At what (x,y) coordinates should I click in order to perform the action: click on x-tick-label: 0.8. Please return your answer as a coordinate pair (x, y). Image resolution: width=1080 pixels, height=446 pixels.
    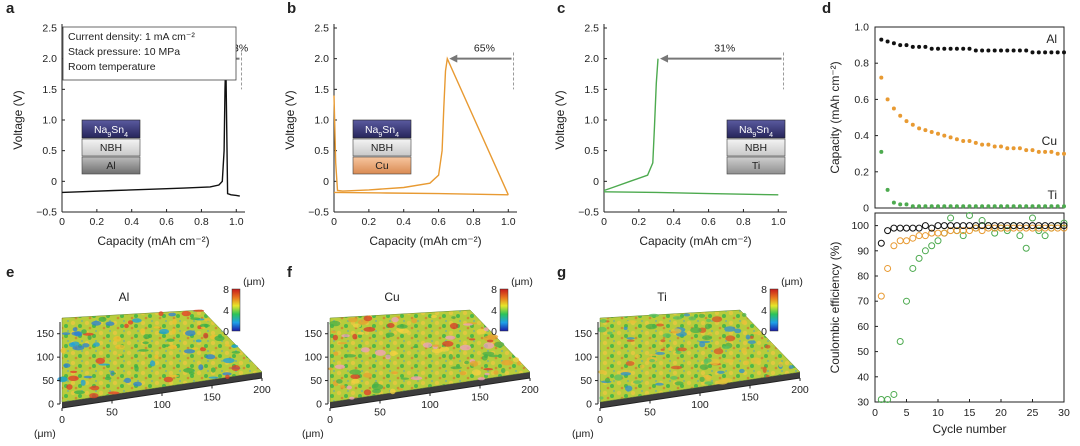
    Looking at the image, I should click on (743, 222).